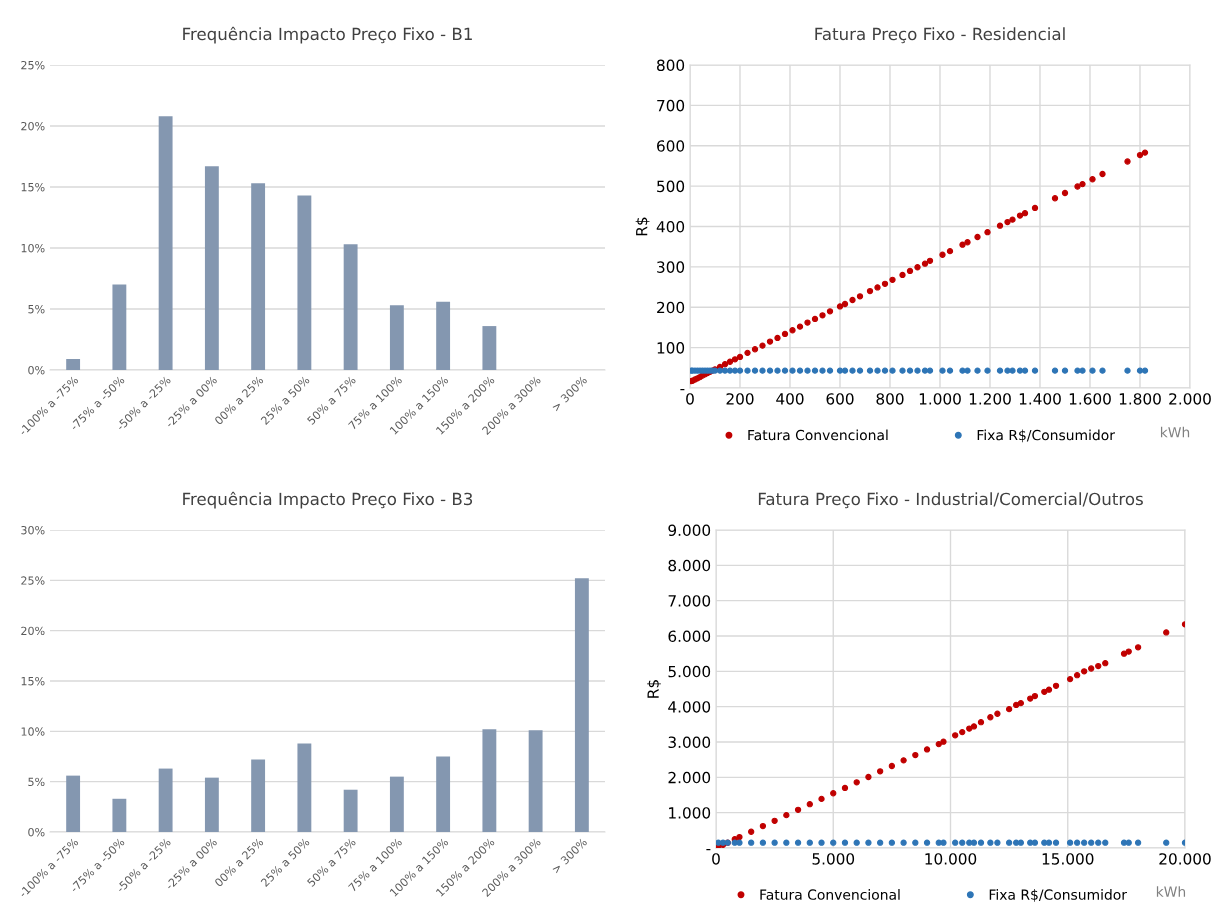 The image size is (1222, 908). What do you see at coordinates (940, 399) in the screenshot?
I see `x-tick-label: 1.000` at bounding box center [940, 399].